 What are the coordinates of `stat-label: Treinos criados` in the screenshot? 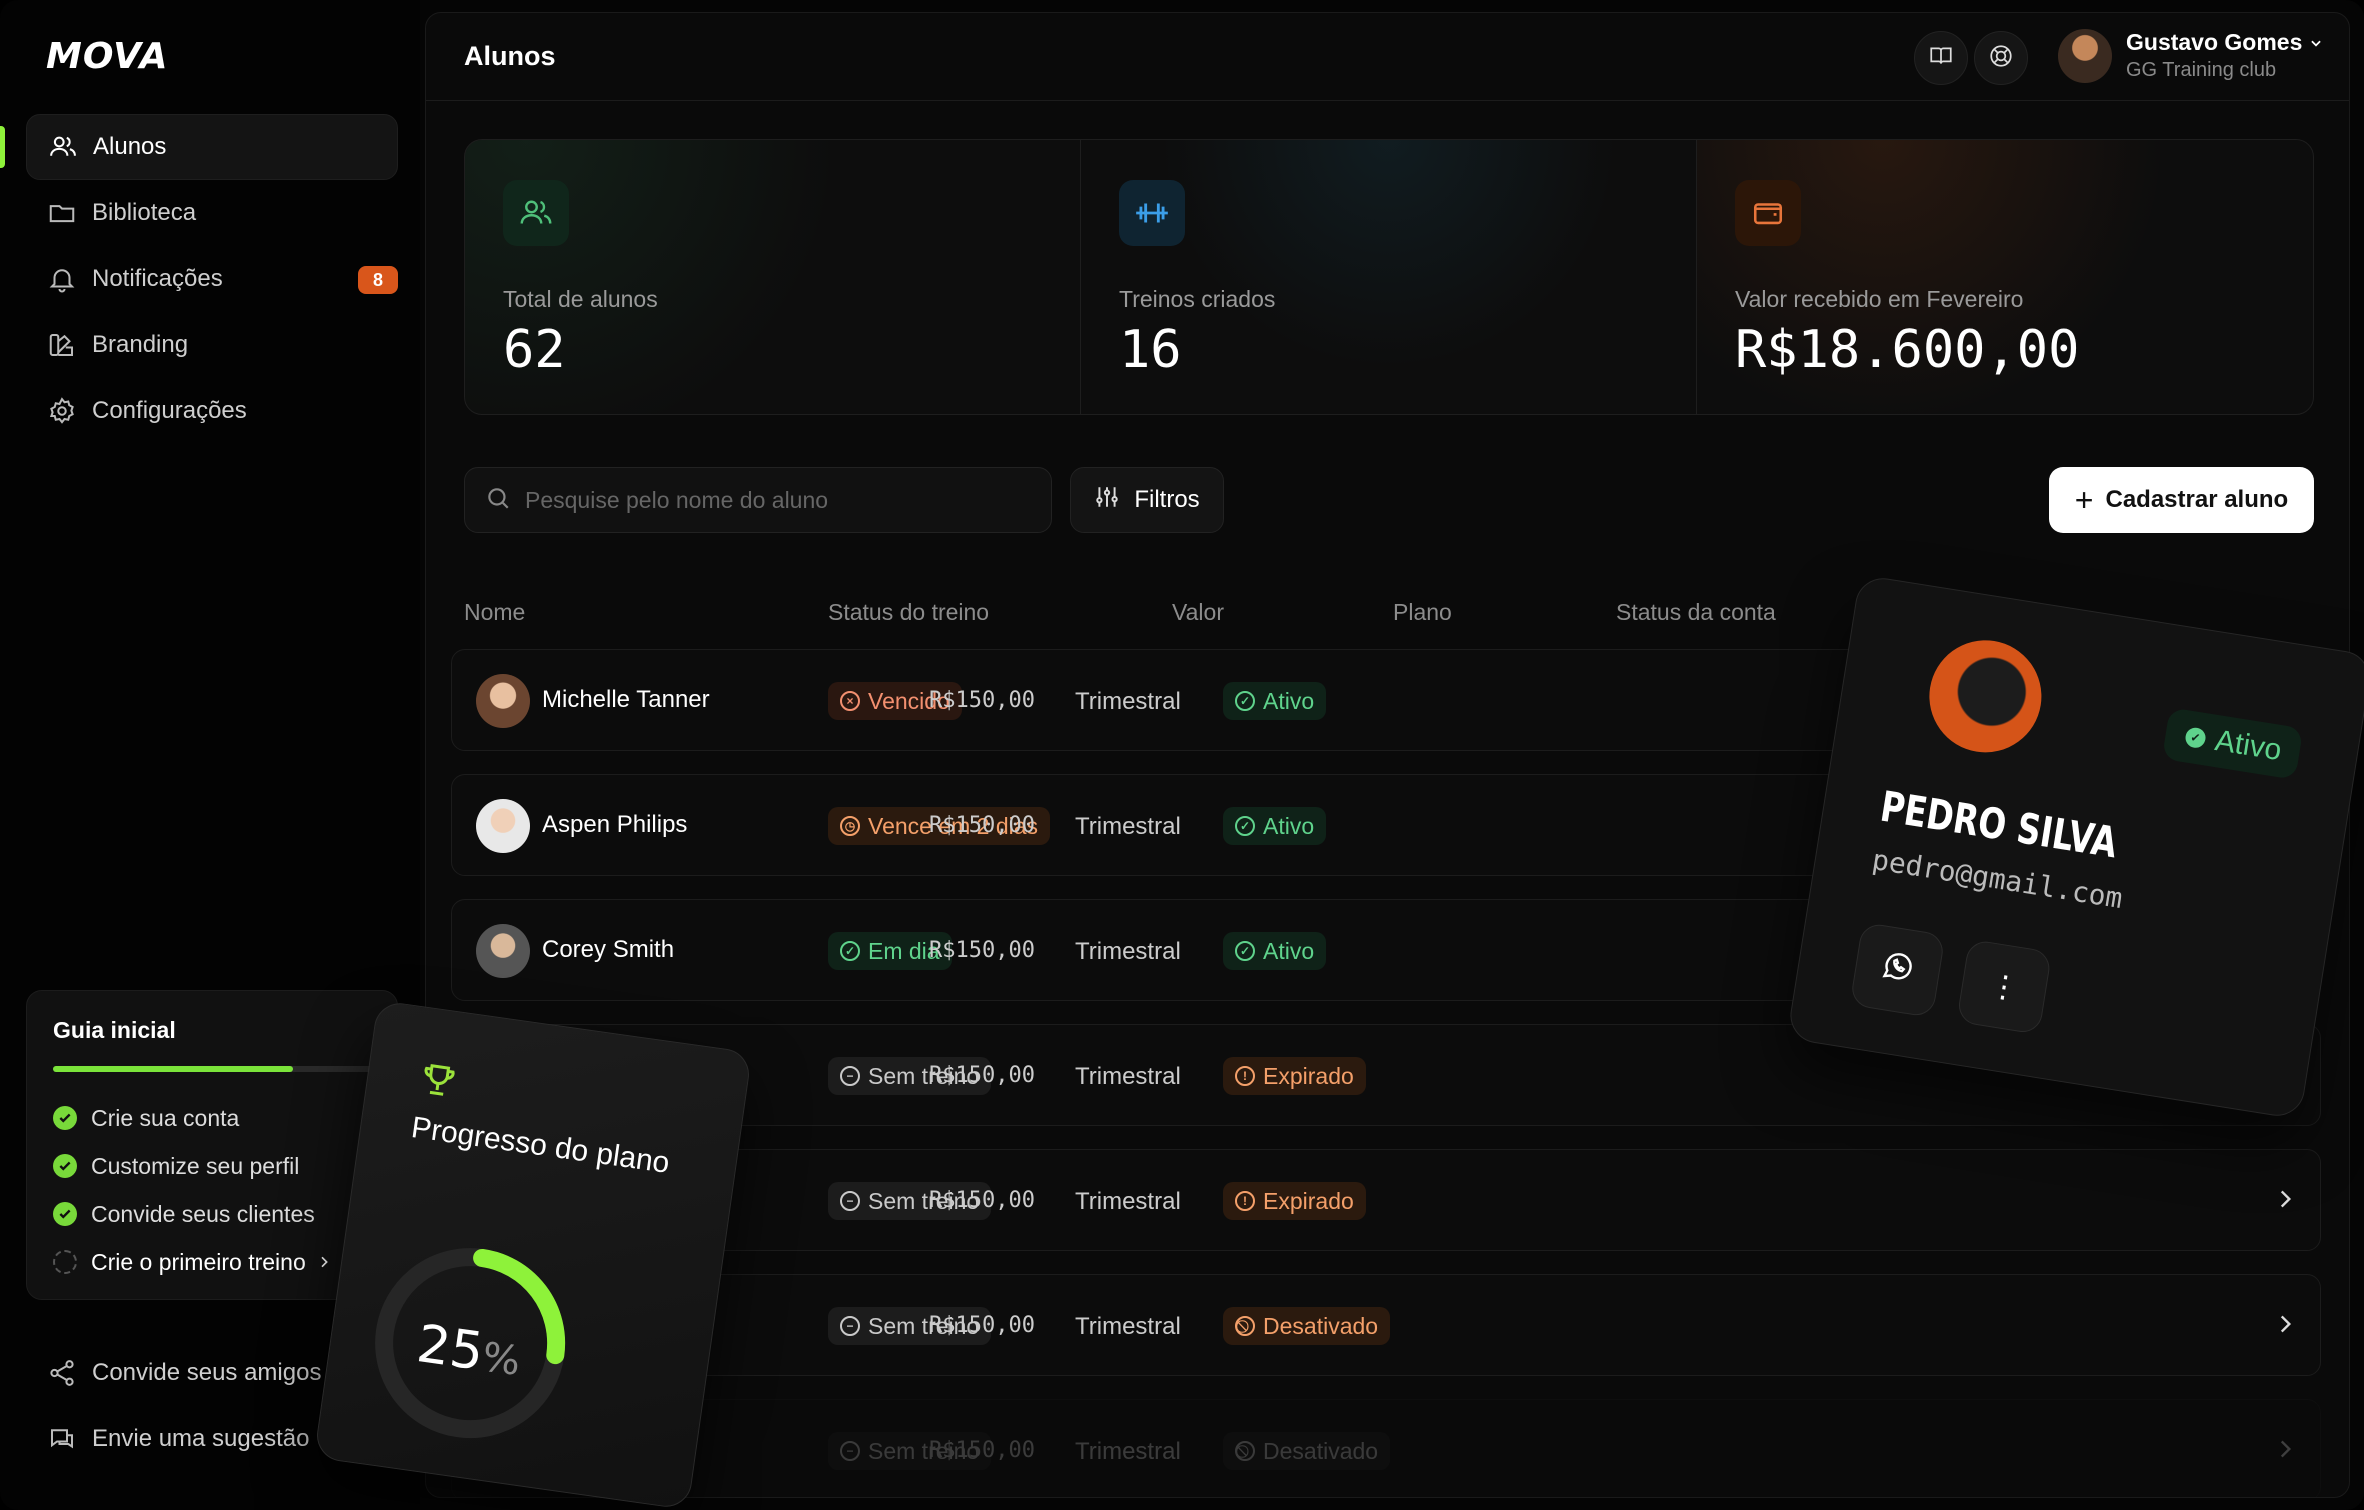 It's located at (1197, 299).